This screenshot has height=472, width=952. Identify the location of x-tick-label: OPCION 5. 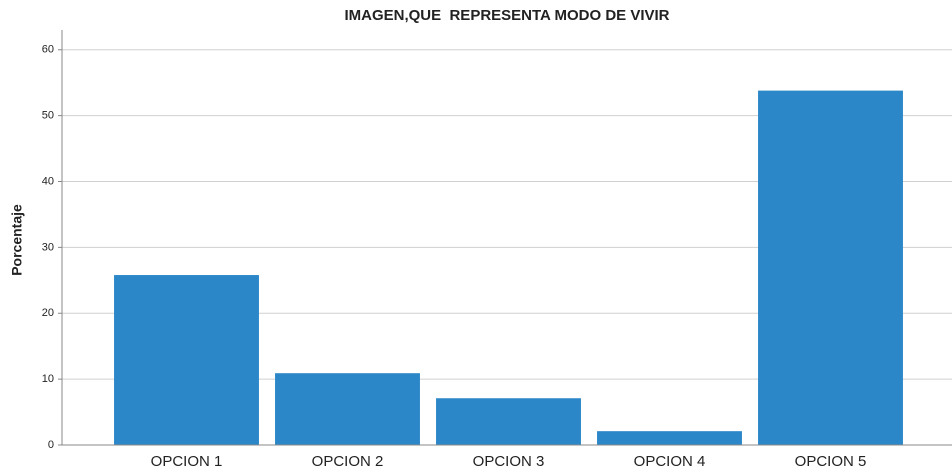
(831, 461).